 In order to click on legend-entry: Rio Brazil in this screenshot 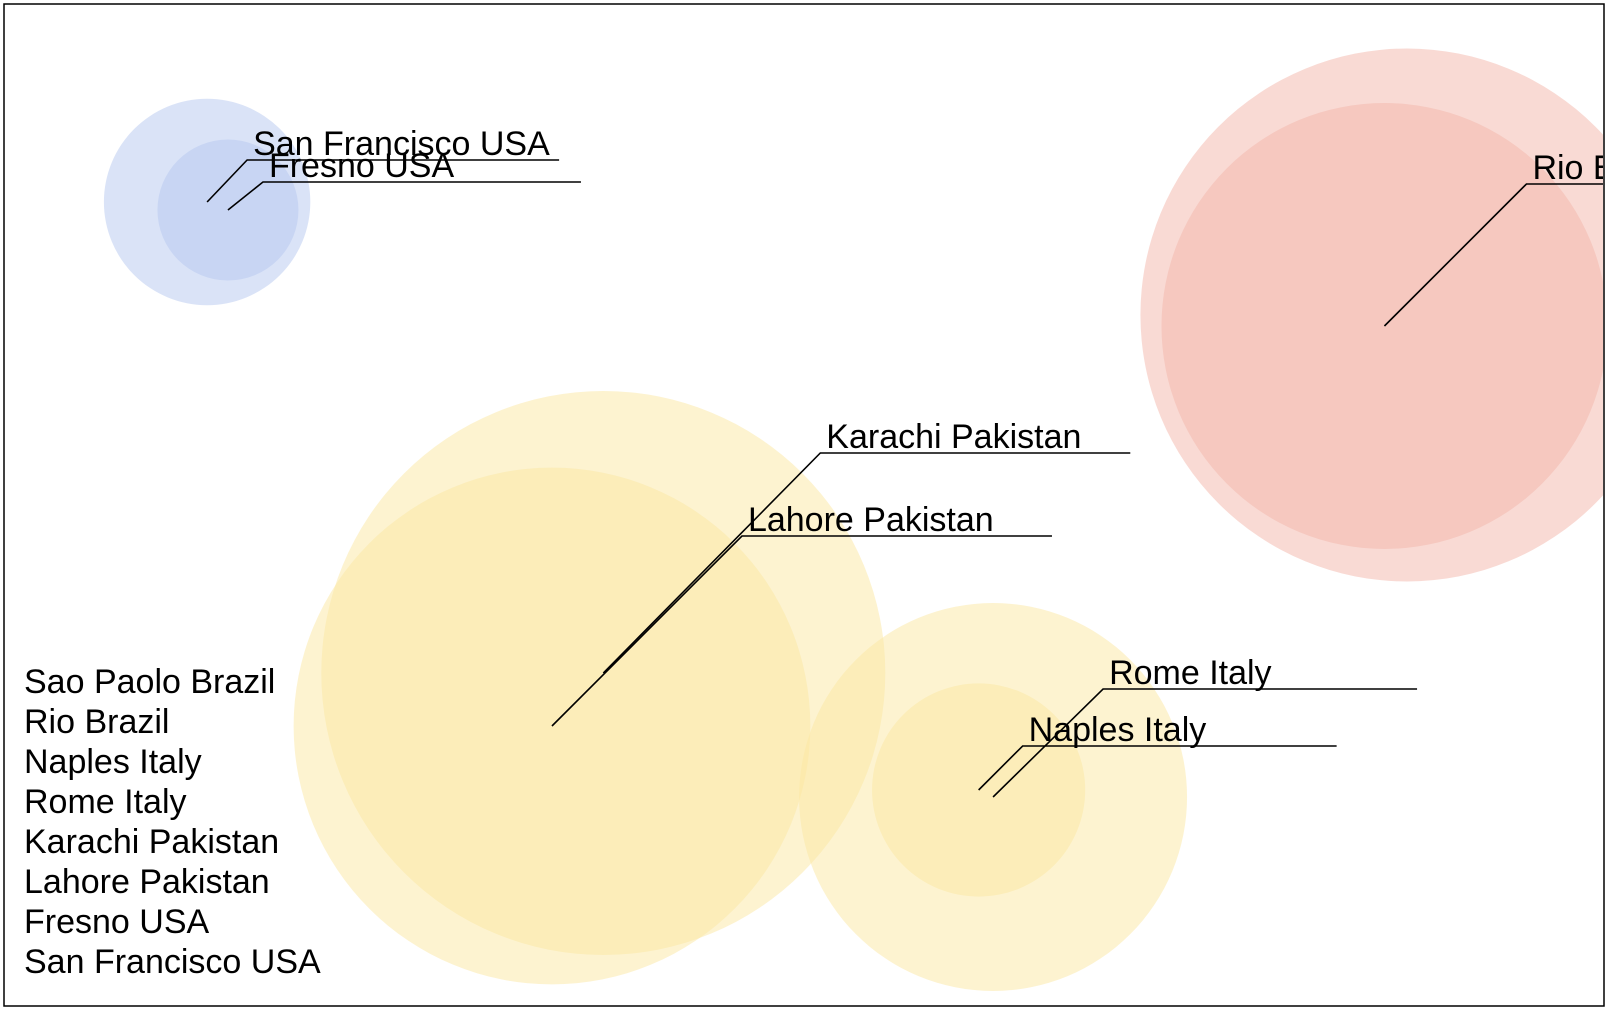, I will do `click(96, 722)`.